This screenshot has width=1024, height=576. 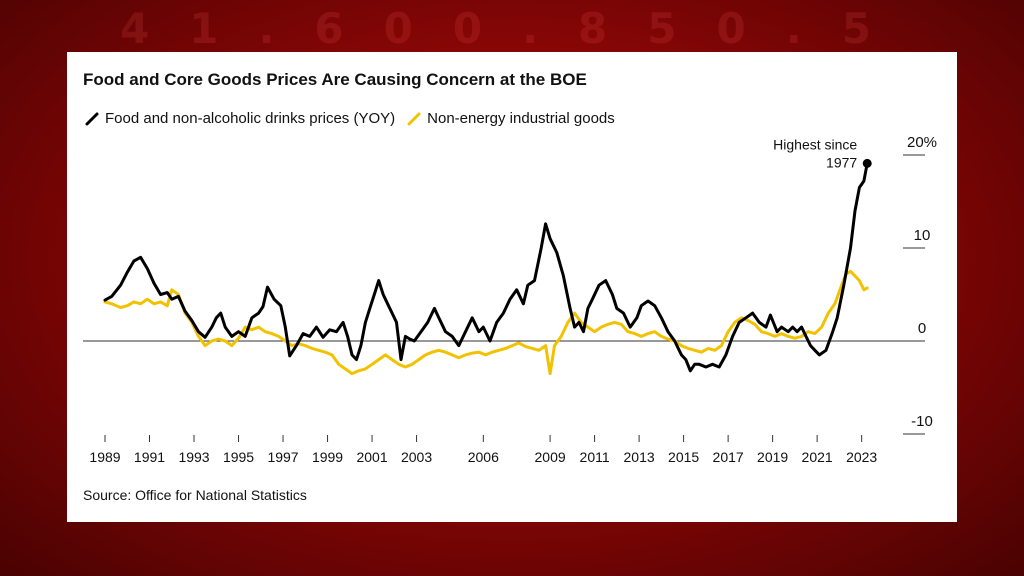 I want to click on x-tick-label: 2003, so click(x=416, y=457).